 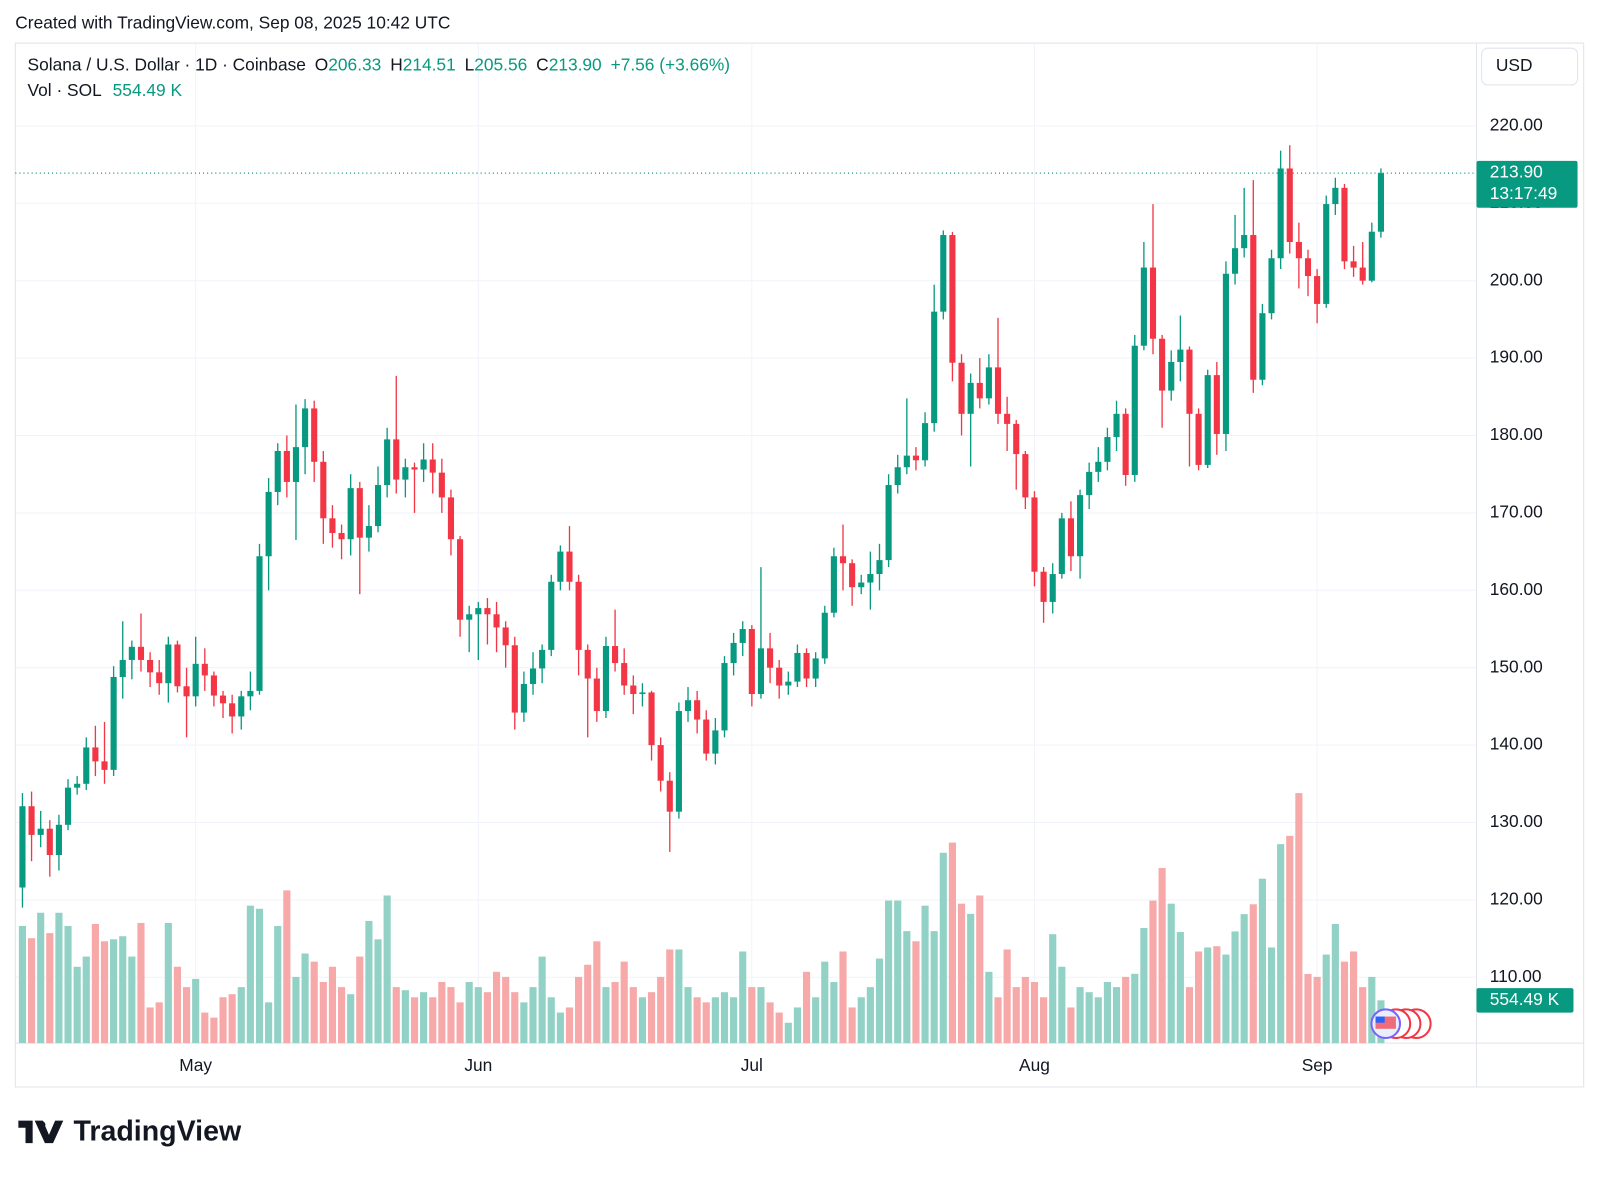 I want to click on event-icons, so click(x=1401, y=1023).